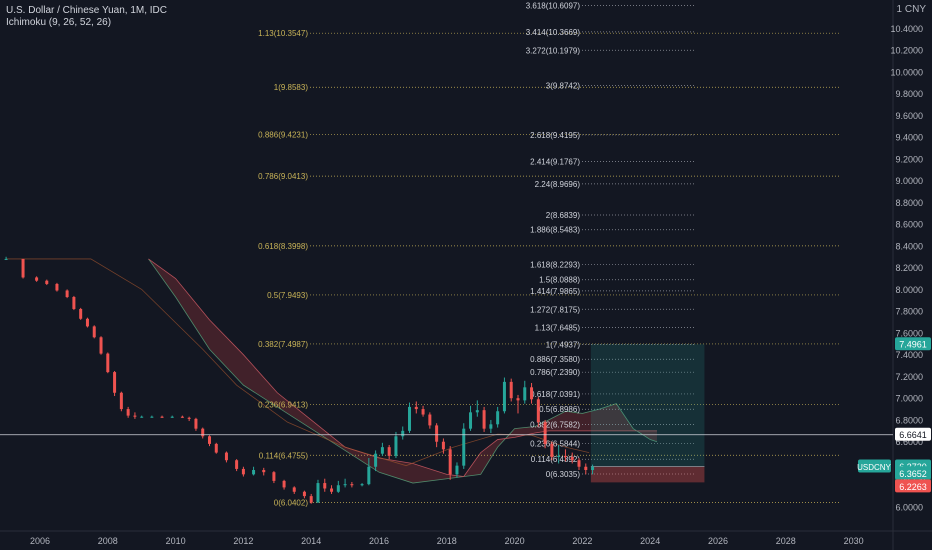 The width and height of the screenshot is (932, 550). Describe the element at coordinates (291, 87) in the screenshot. I see `fib-retracement-label: 1(9.8583)` at that location.